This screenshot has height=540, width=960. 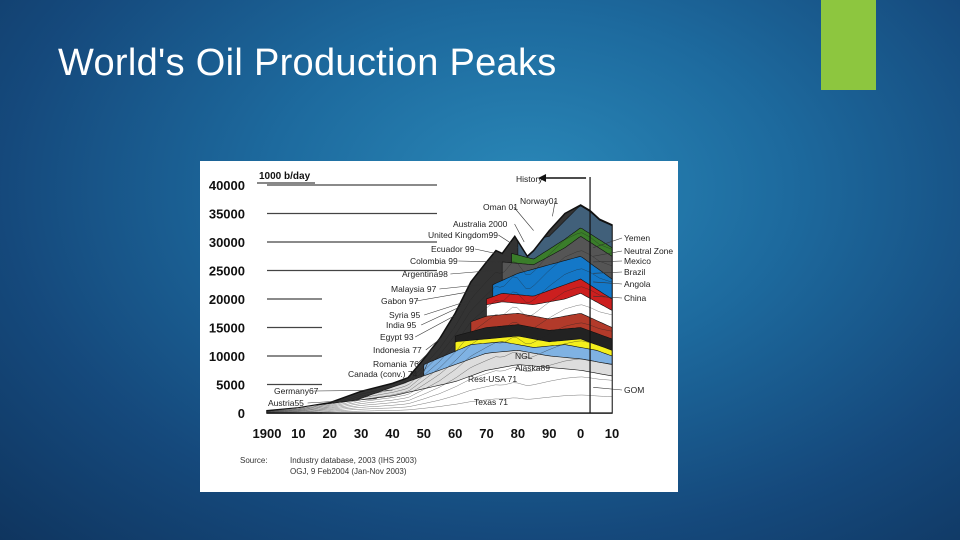 What do you see at coordinates (227, 271) in the screenshot?
I see `y-tick-label: 25000` at bounding box center [227, 271].